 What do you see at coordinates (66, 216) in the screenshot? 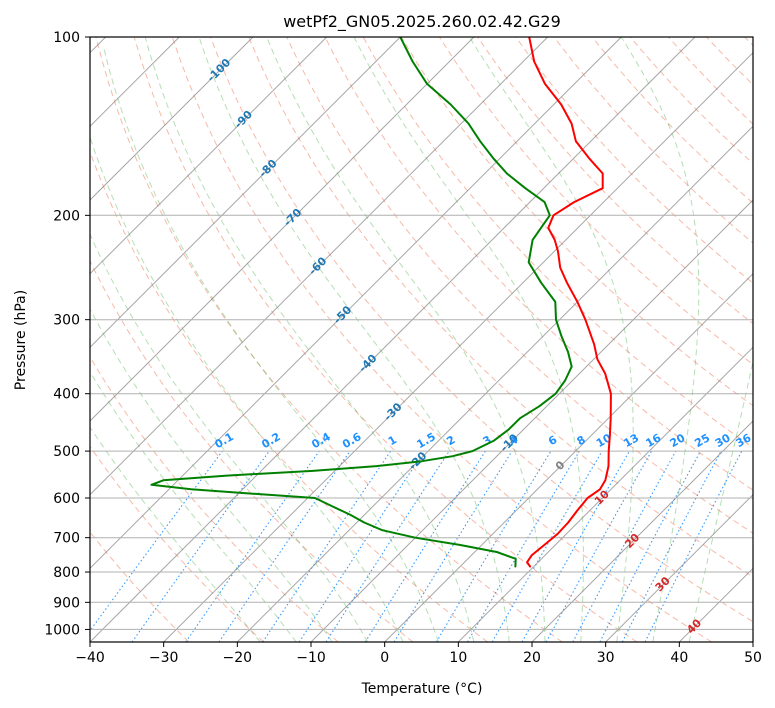
I see `y-tick-label: 200` at bounding box center [66, 216].